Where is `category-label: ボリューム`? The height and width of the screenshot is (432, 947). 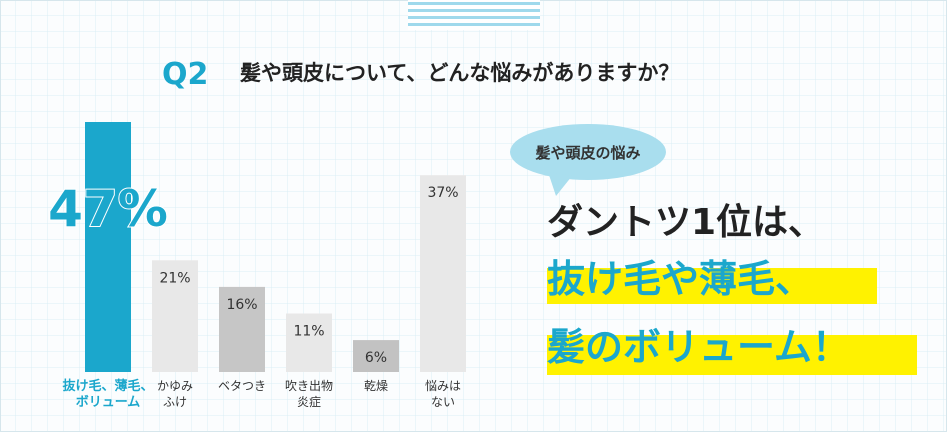
category-label: ボリューム is located at coordinates (108, 402).